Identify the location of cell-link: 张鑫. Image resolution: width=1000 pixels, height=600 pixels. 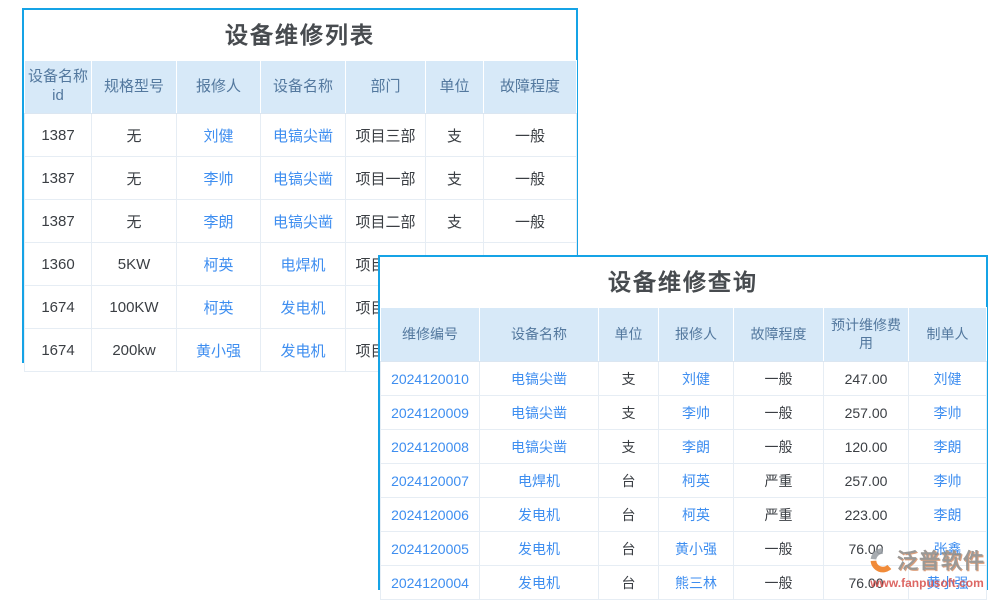
(947, 548).